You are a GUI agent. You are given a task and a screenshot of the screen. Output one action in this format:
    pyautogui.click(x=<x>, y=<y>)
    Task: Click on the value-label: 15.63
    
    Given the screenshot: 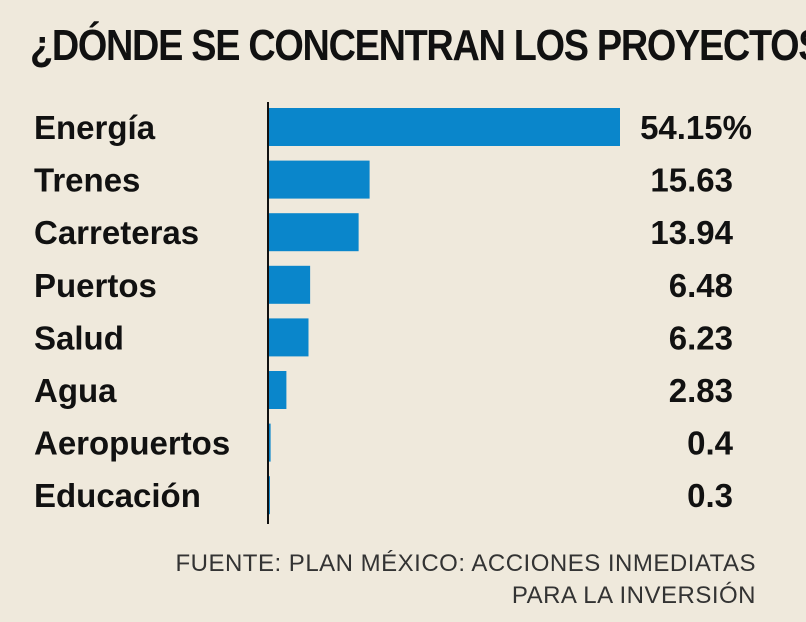 What is the action you would take?
    pyautogui.click(x=691, y=180)
    